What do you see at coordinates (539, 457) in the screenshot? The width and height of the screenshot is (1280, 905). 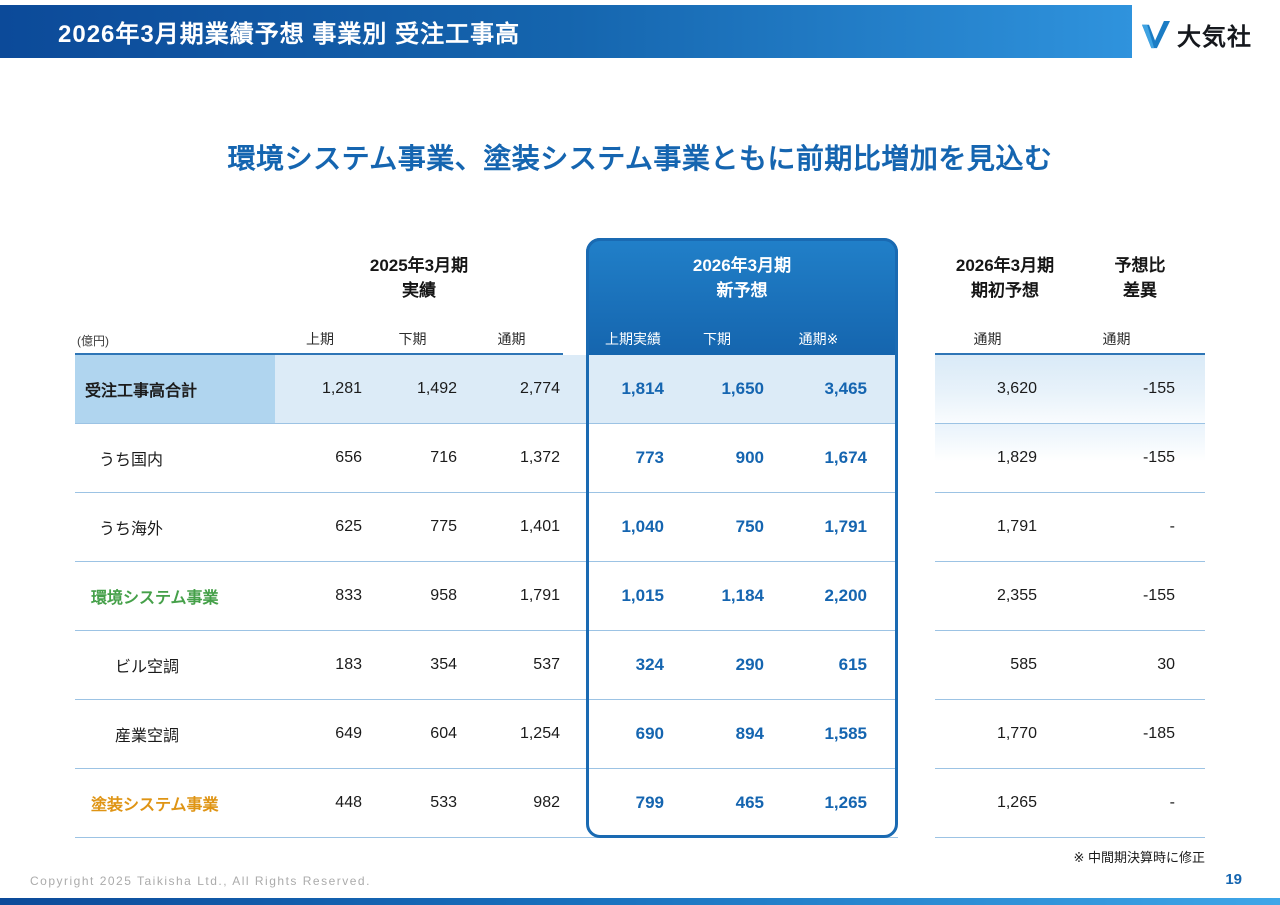 I see `actual-fy-cell: 1,372` at bounding box center [539, 457].